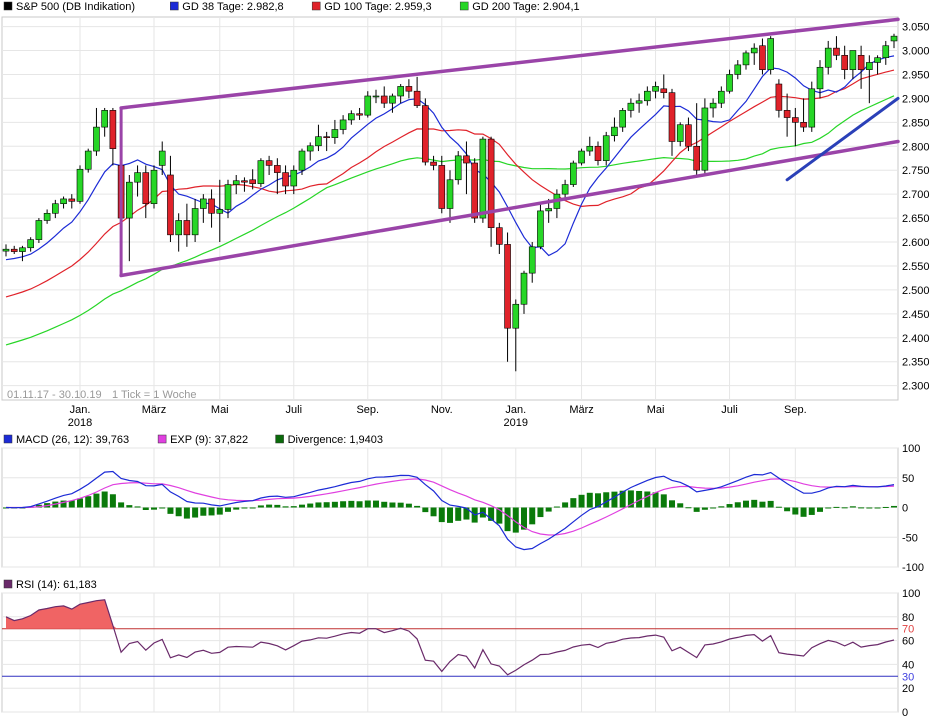 The image size is (940, 722). Describe the element at coordinates (442, 410) in the screenshot. I see `x-tick-label-5: Nov.` at that location.